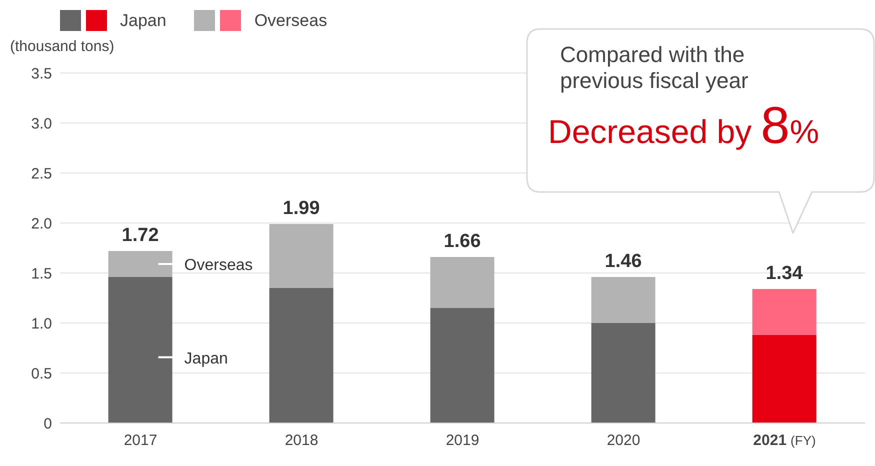 The image size is (875, 466). What do you see at coordinates (206, 359) in the screenshot?
I see `text: Japan` at bounding box center [206, 359].